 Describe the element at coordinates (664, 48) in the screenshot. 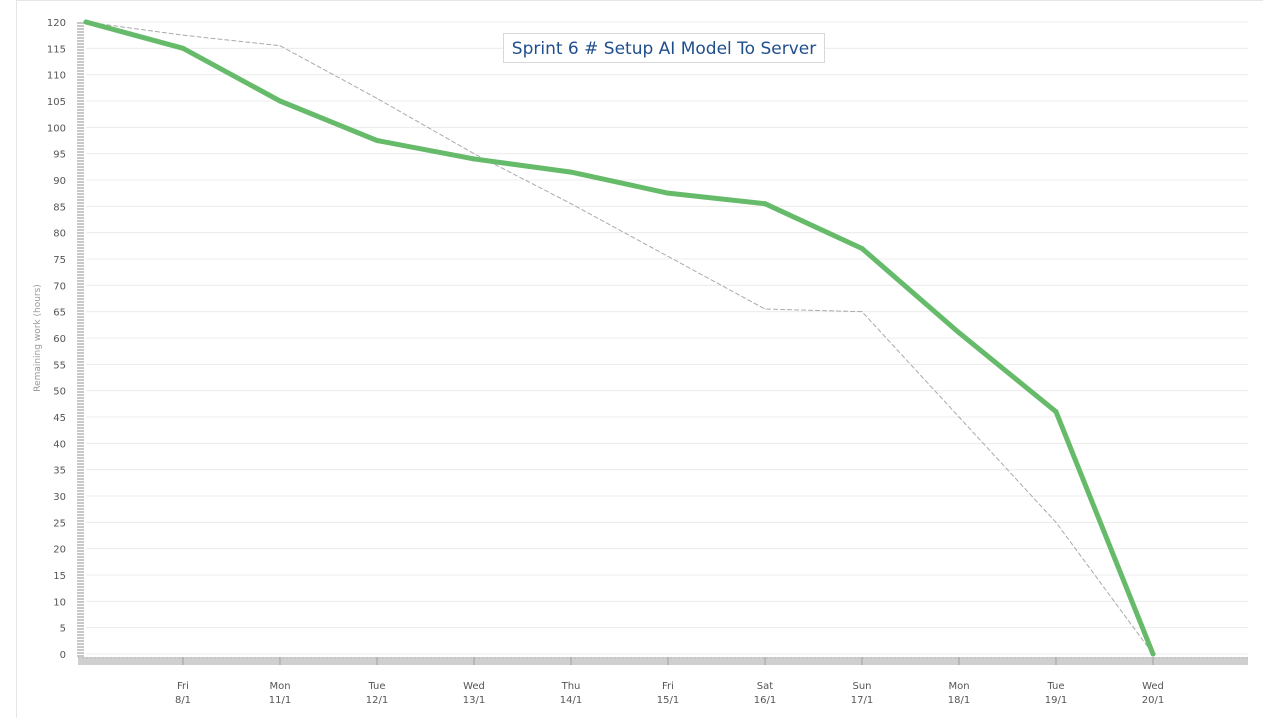

I see `chart-title: Sprint 6 # Setup AI Model To Server` at that location.